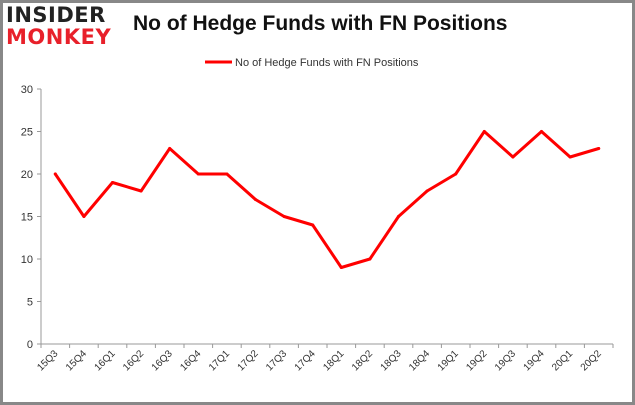 This screenshot has height=405, width=635. Describe the element at coordinates (562, 360) in the screenshot. I see `x-tick-label: 20Q1` at that location.